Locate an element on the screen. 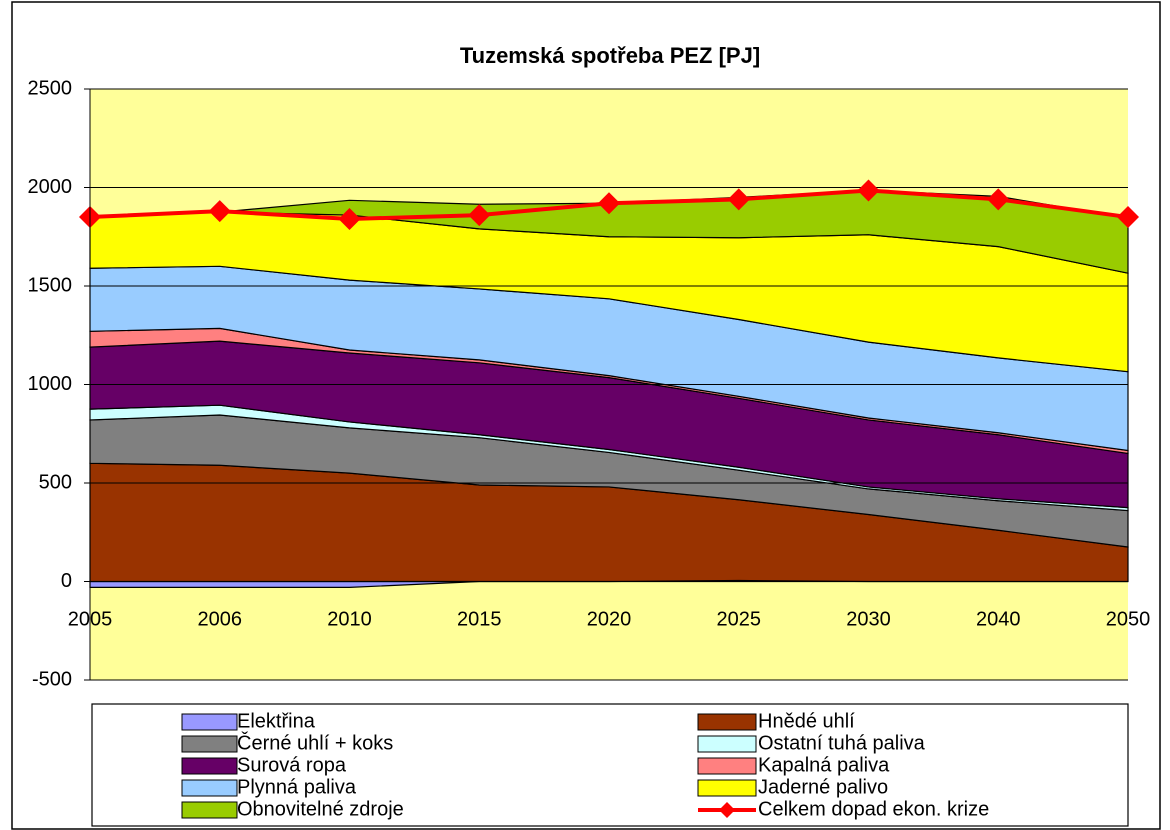 Image resolution: width=1170 pixels, height=830 pixels. x-tick-label: 2010 is located at coordinates (349, 619).